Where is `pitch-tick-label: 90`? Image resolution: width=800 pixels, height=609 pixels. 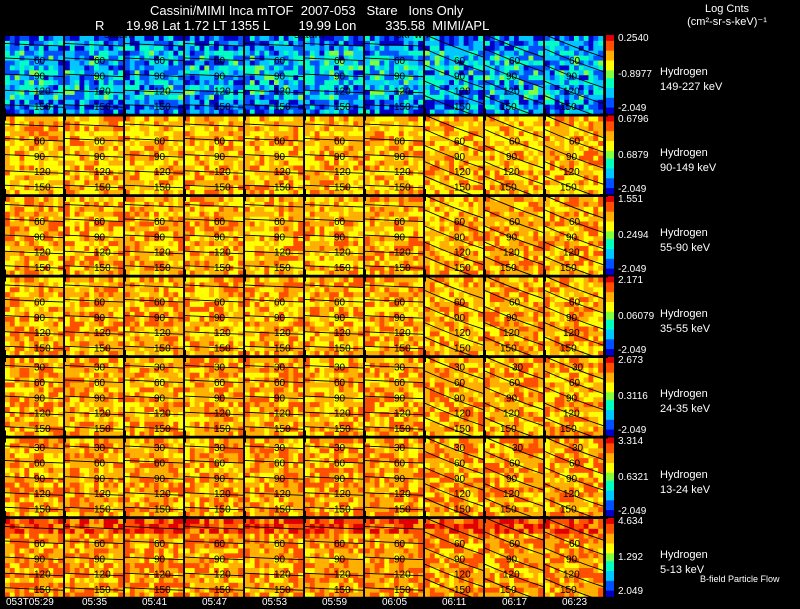 pitch-tick-label: 90 is located at coordinates (400, 76).